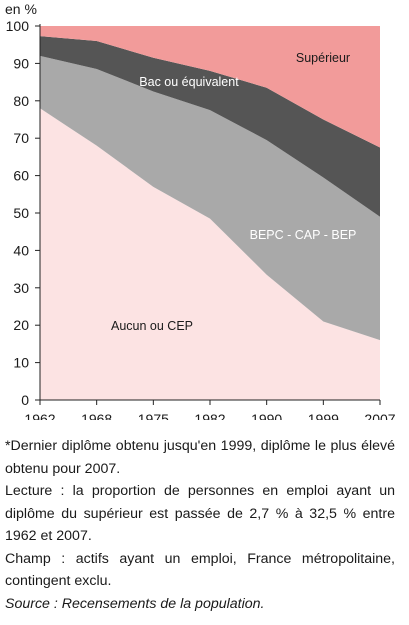  What do you see at coordinates (21, 101) in the screenshot?
I see `y-tick-label: 80` at bounding box center [21, 101].